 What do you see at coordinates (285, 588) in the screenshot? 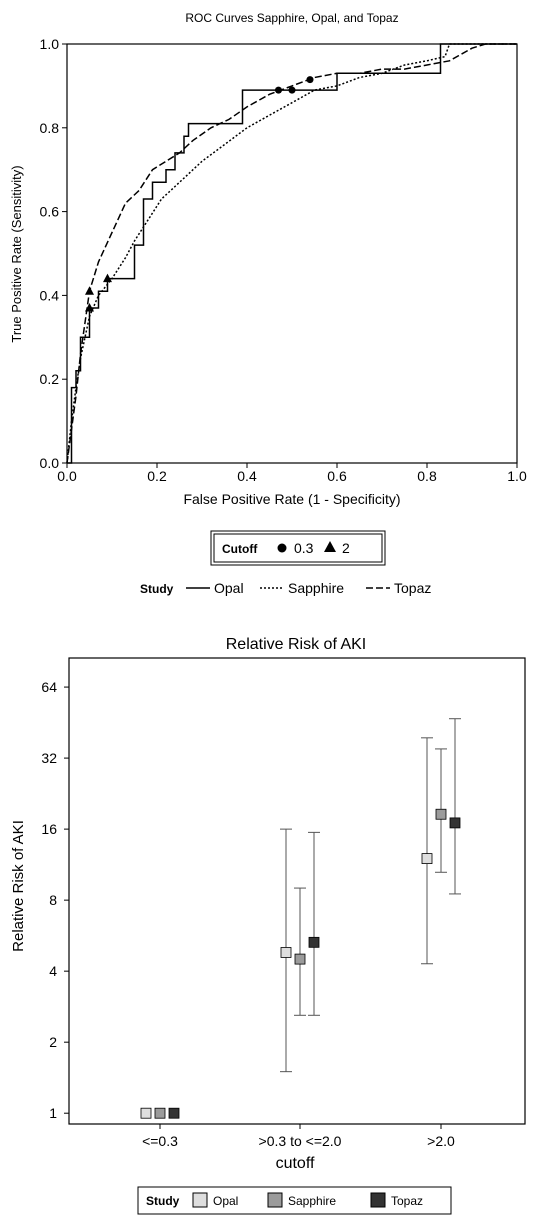
I see `roc-study-legend: Study Opal Sapphire Topaz` at bounding box center [285, 588].